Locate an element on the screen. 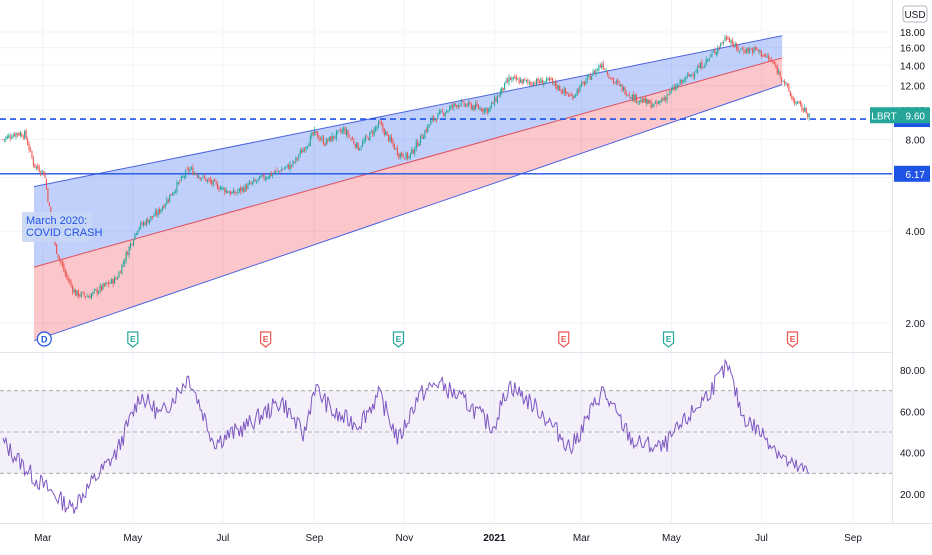  event-label: E is located at coordinates (564, 339).